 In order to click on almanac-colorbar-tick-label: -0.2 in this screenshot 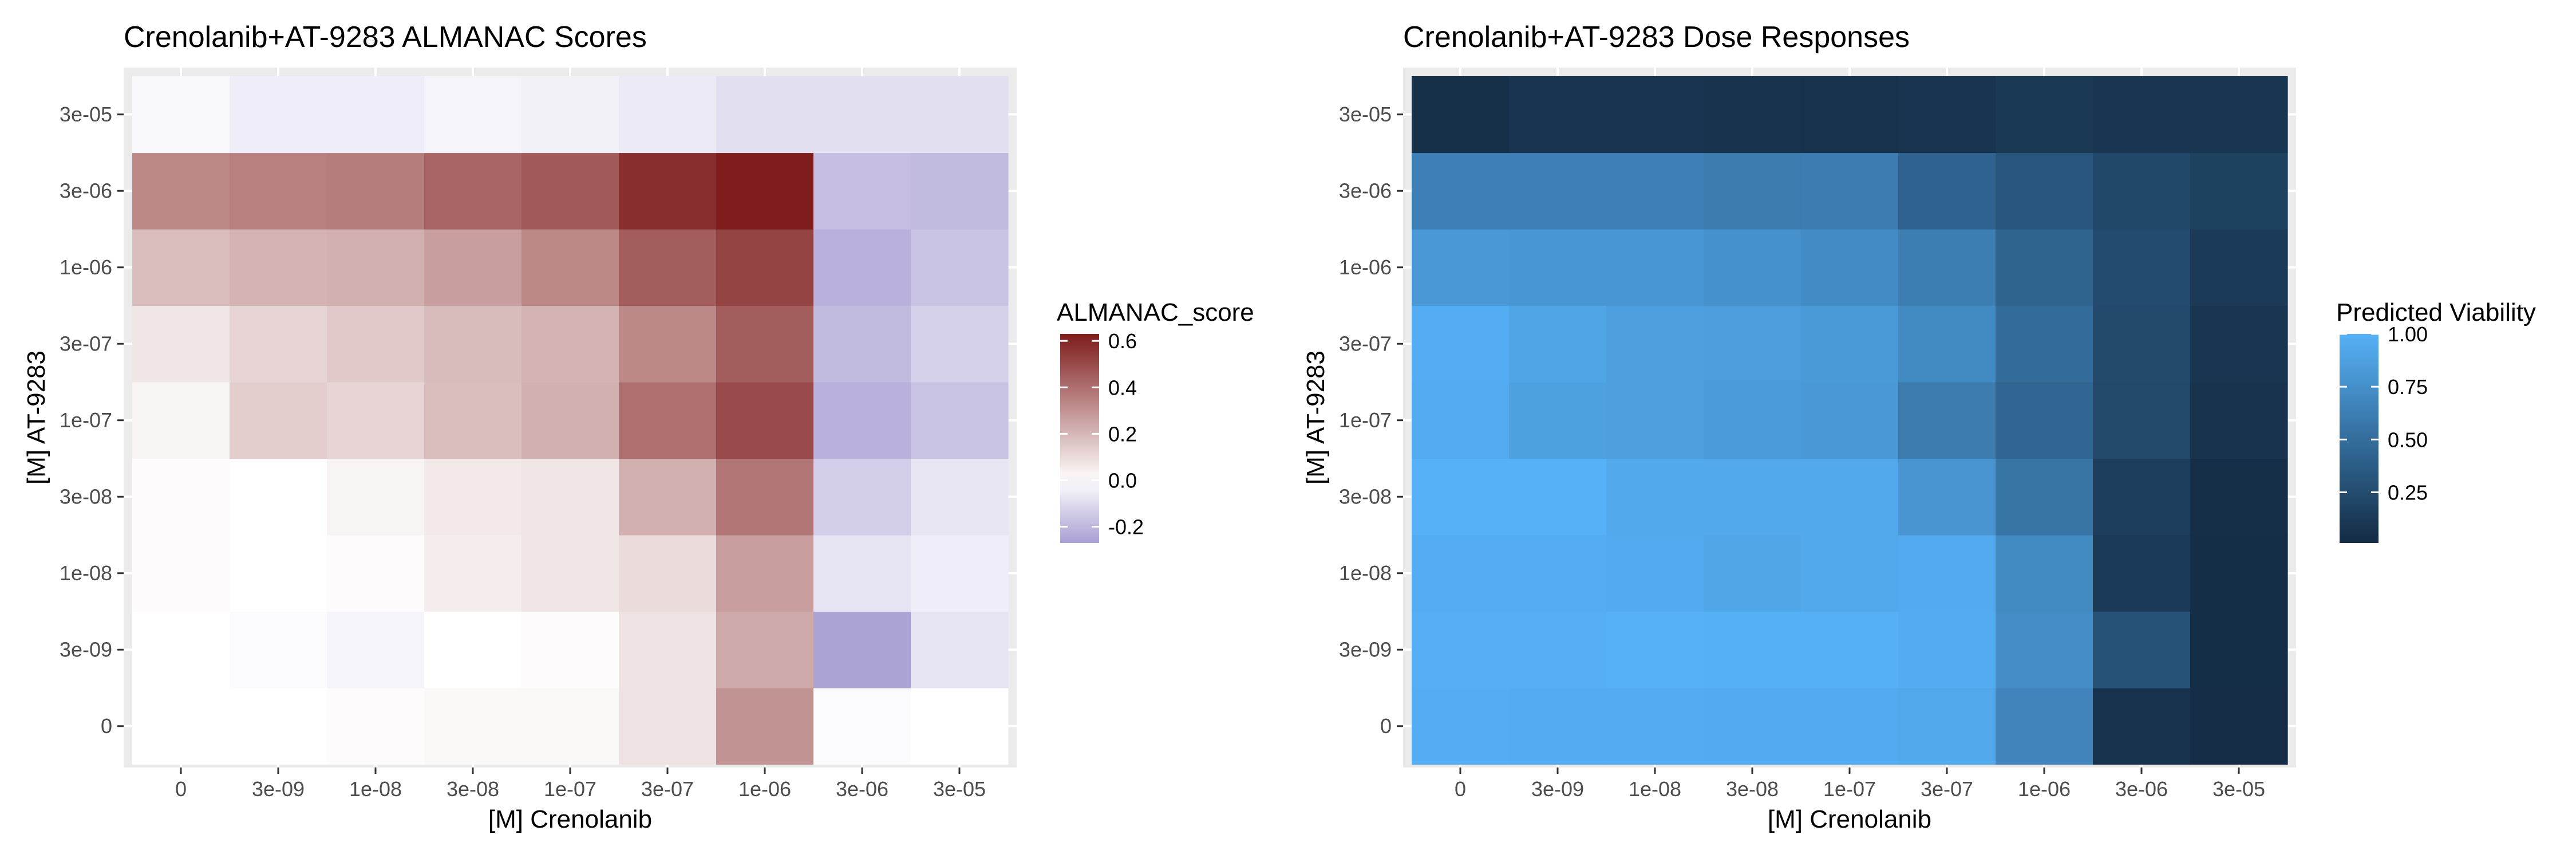, I will do `click(1126, 527)`.